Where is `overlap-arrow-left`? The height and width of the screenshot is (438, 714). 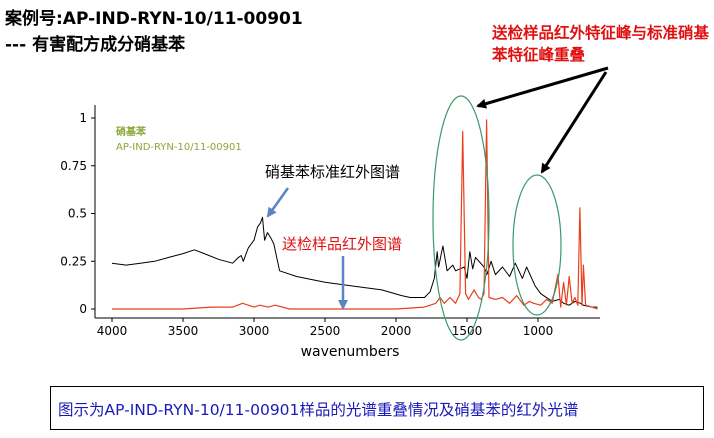 overlap-arrow-left is located at coordinates (542, 87).